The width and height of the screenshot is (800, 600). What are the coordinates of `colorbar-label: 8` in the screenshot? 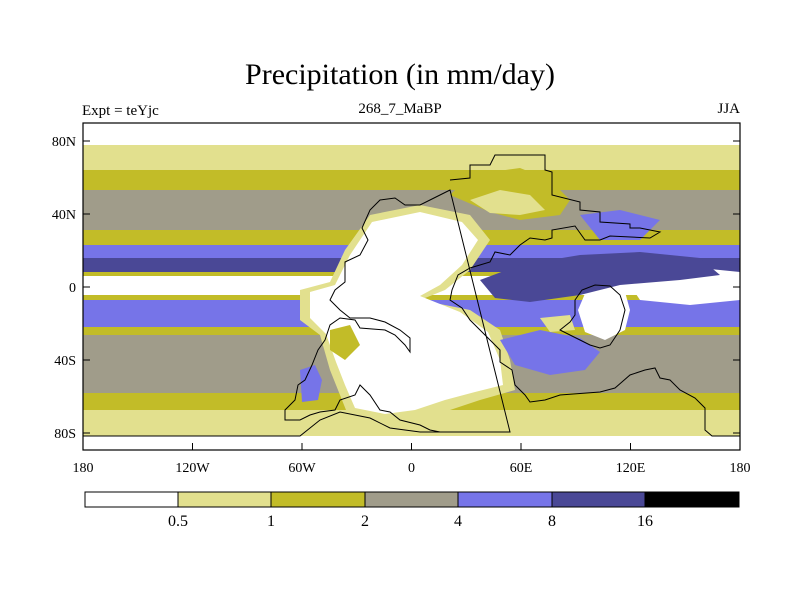 It's located at (552, 521).